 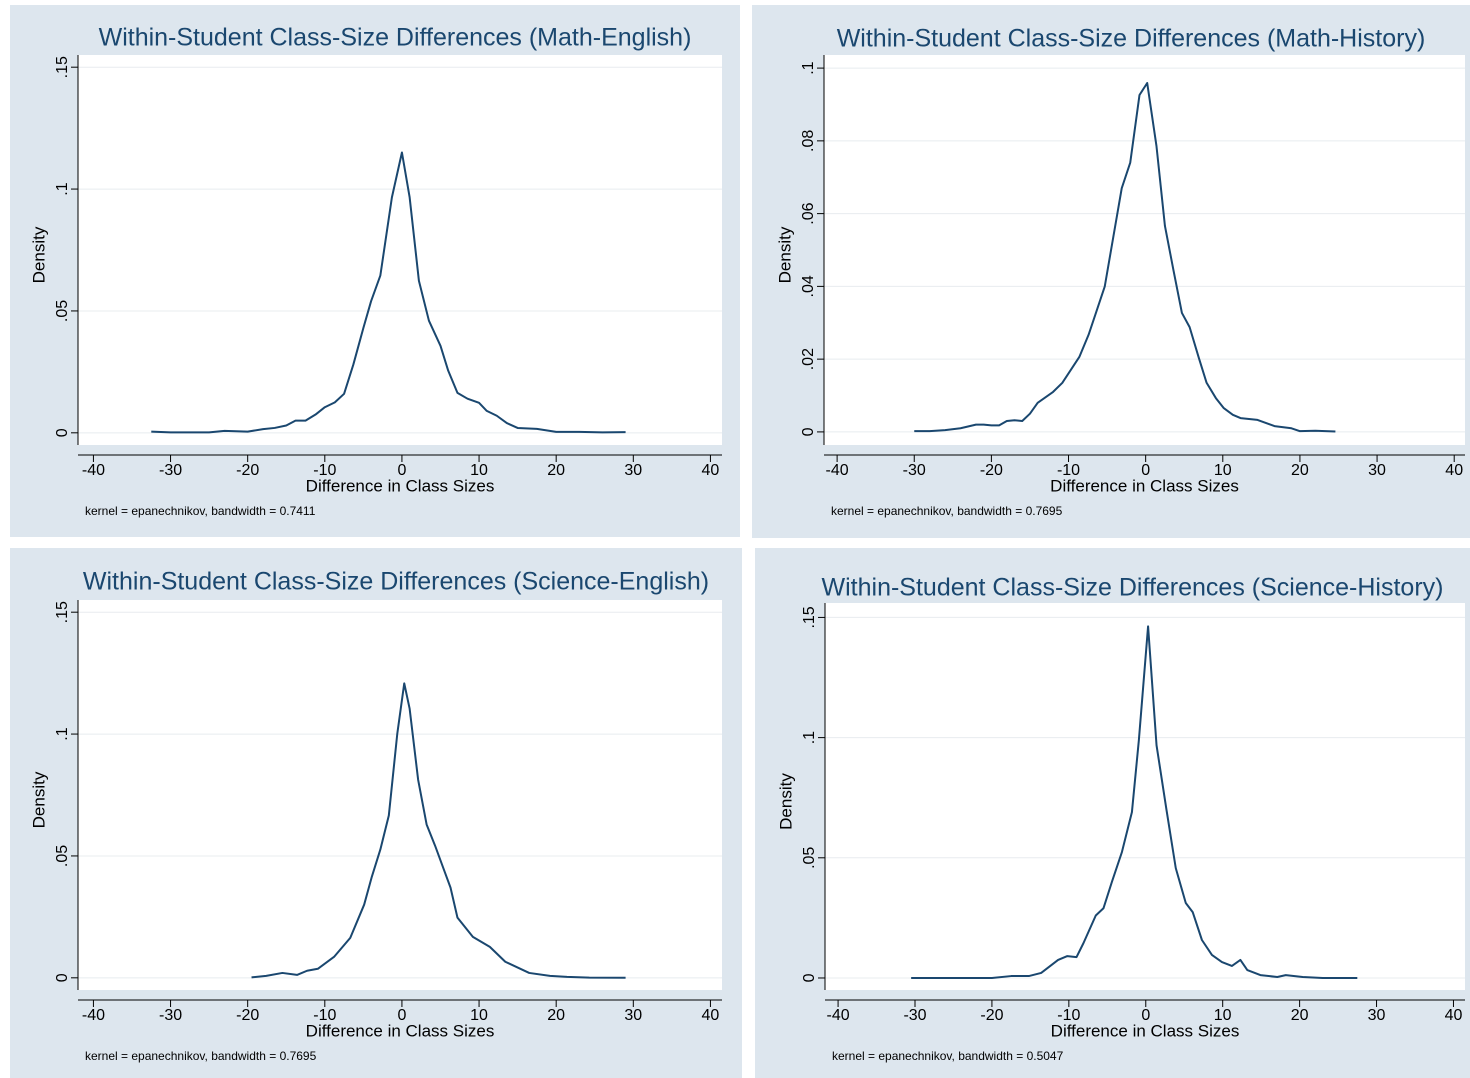 I want to click on y-tick-label: .08, so click(x=808, y=141).